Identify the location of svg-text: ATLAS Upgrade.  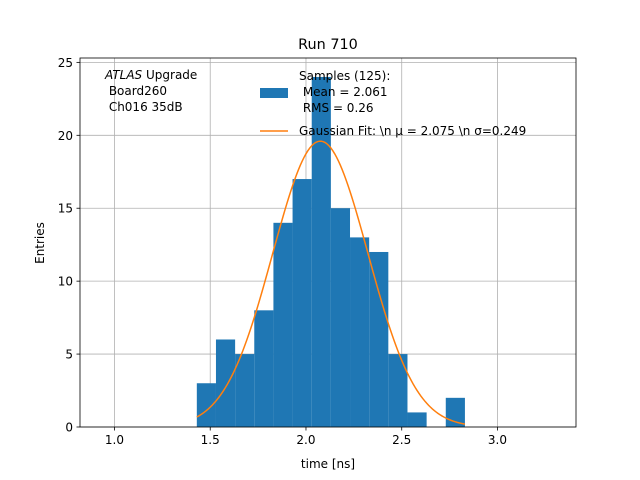
(150, 75).